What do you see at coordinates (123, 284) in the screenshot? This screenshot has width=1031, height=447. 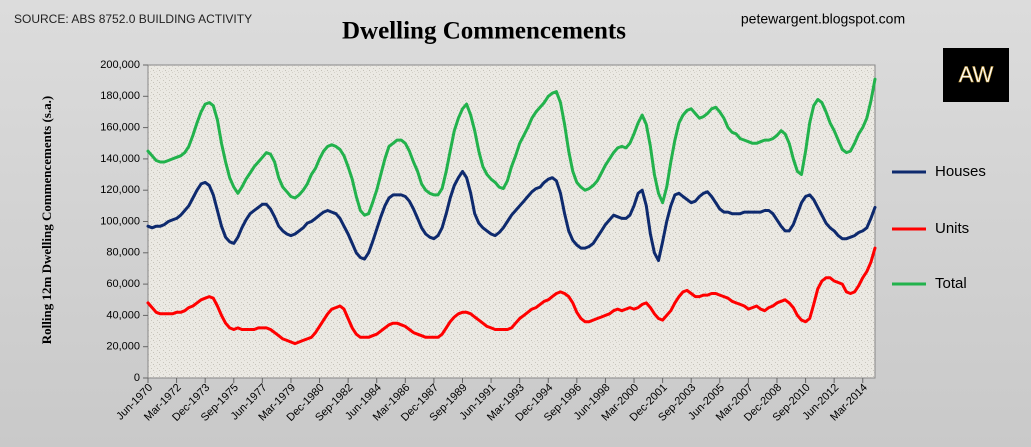 I see `y-tick-label: 60,000` at bounding box center [123, 284].